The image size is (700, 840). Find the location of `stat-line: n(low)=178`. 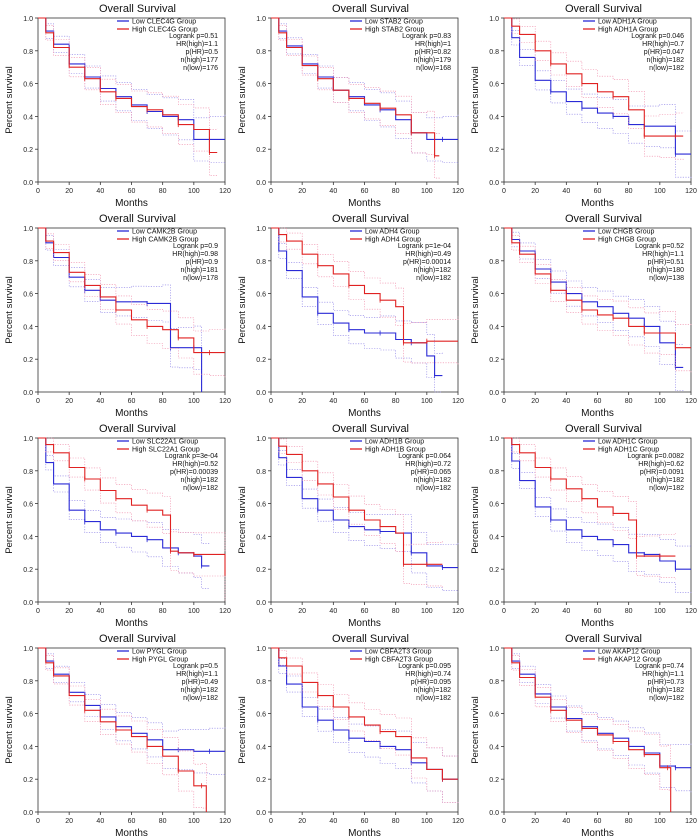

stat-line: n(low)=178 is located at coordinates (200, 278).